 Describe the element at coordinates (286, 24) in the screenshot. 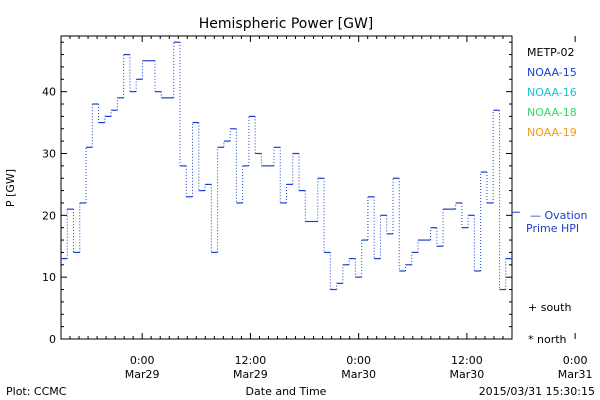

I see `chart-title: Hemispheric Power [GW]` at that location.